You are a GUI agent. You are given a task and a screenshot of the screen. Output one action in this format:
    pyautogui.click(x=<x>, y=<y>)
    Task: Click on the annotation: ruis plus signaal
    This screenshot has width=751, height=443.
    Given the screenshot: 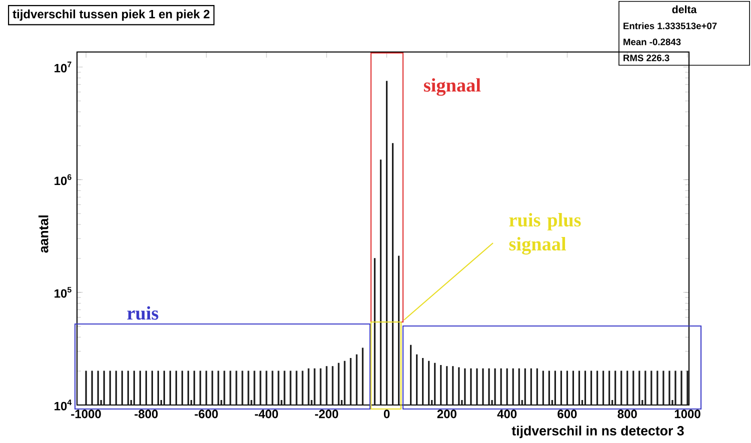 What is the action you would take?
    pyautogui.click(x=545, y=234)
    